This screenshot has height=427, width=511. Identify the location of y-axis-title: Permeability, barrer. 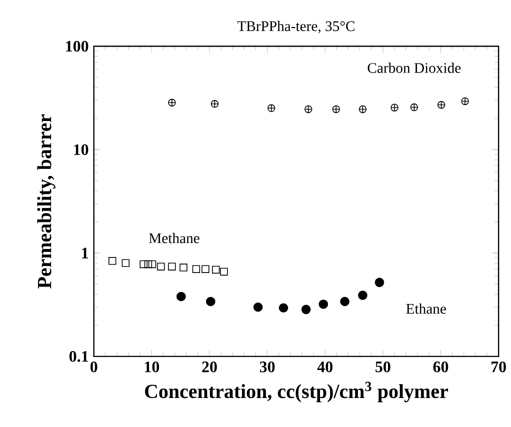
(46, 201).